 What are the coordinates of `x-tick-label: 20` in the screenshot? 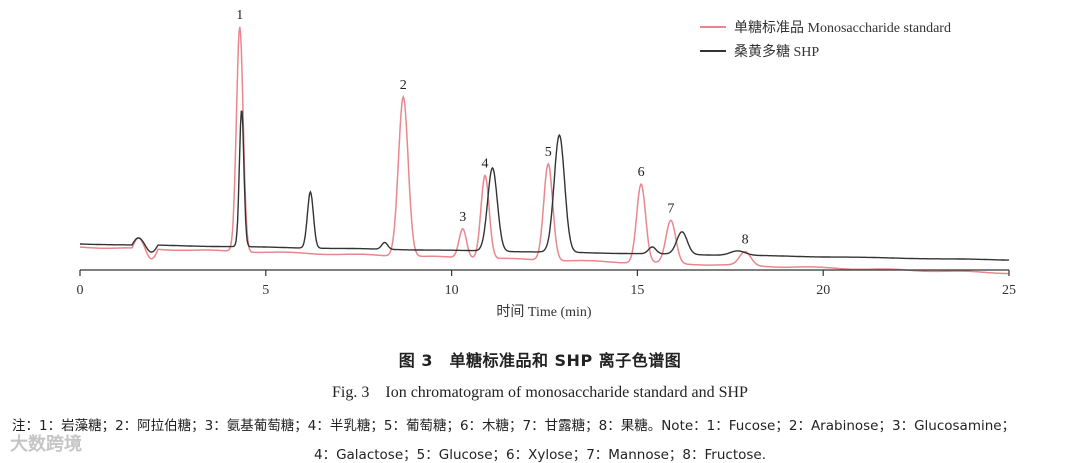 It's located at (823, 290).